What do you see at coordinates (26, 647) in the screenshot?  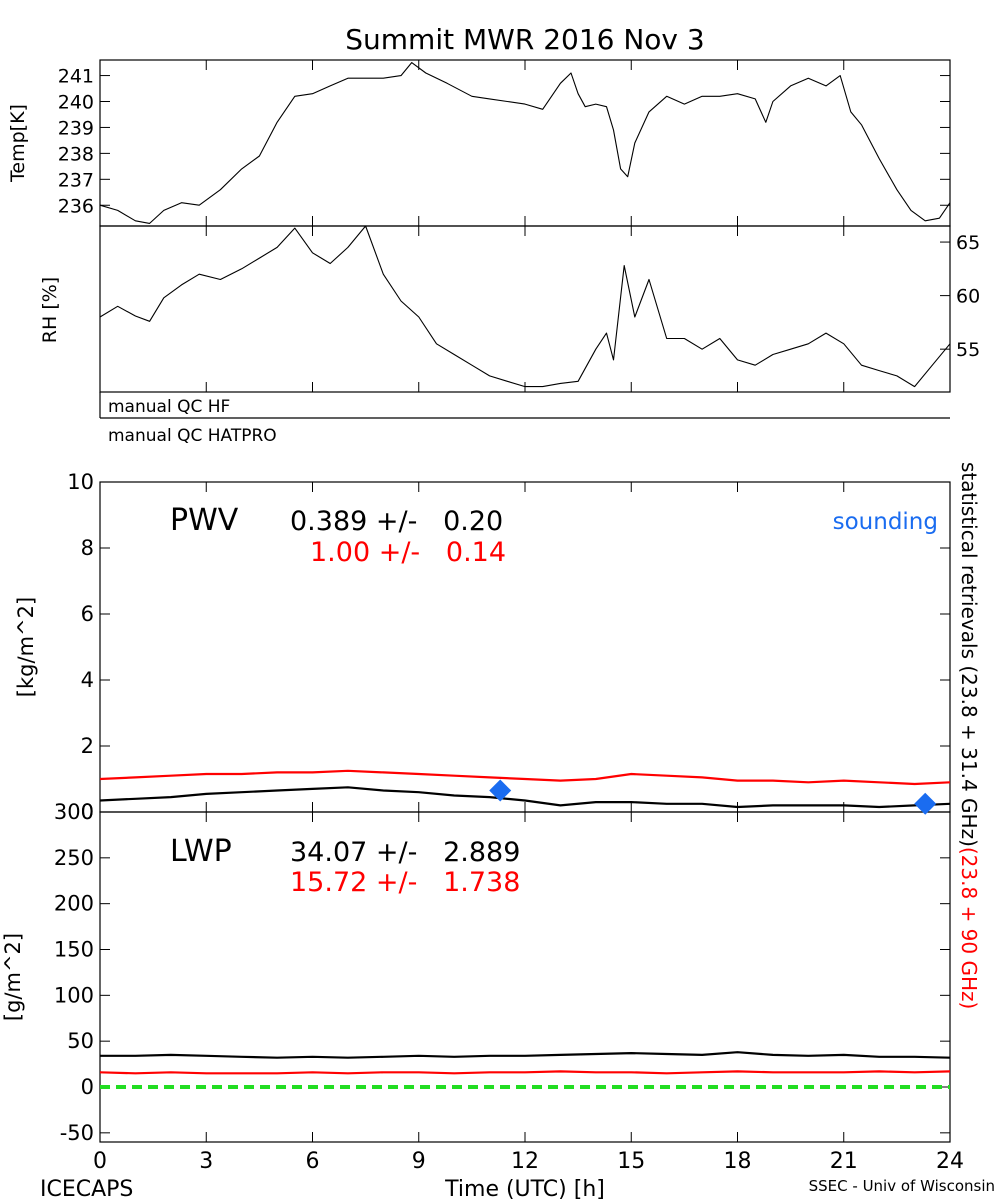 I see `pwv-ylabel: [kg/m^2]` at bounding box center [26, 647].